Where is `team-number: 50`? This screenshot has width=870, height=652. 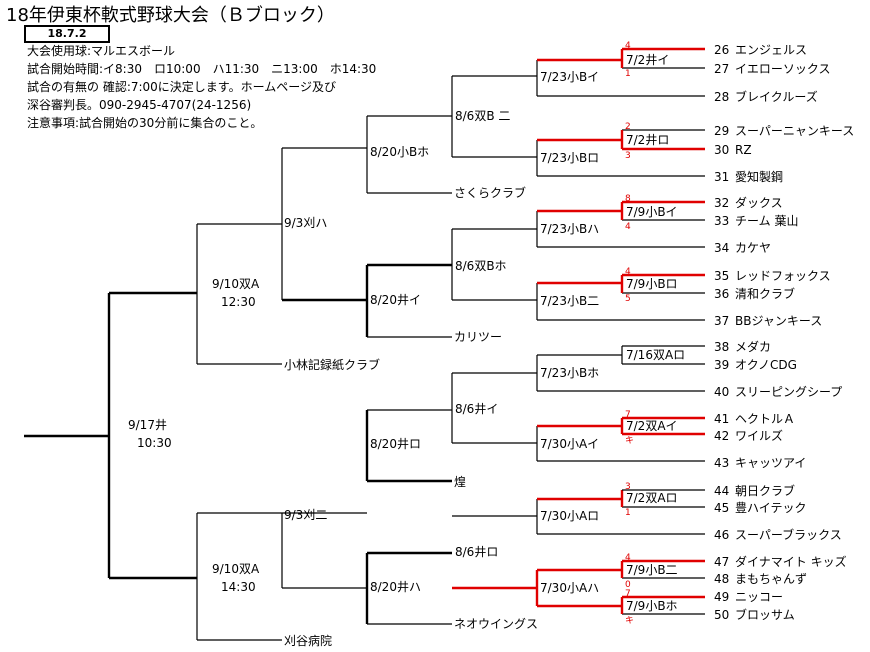 team-number: 50 is located at coordinates (721, 615).